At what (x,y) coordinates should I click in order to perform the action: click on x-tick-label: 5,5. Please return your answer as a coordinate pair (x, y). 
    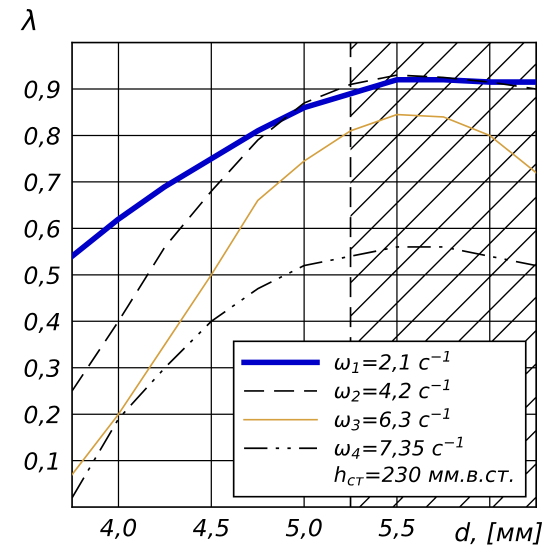
    Looking at the image, I should click on (396, 528).